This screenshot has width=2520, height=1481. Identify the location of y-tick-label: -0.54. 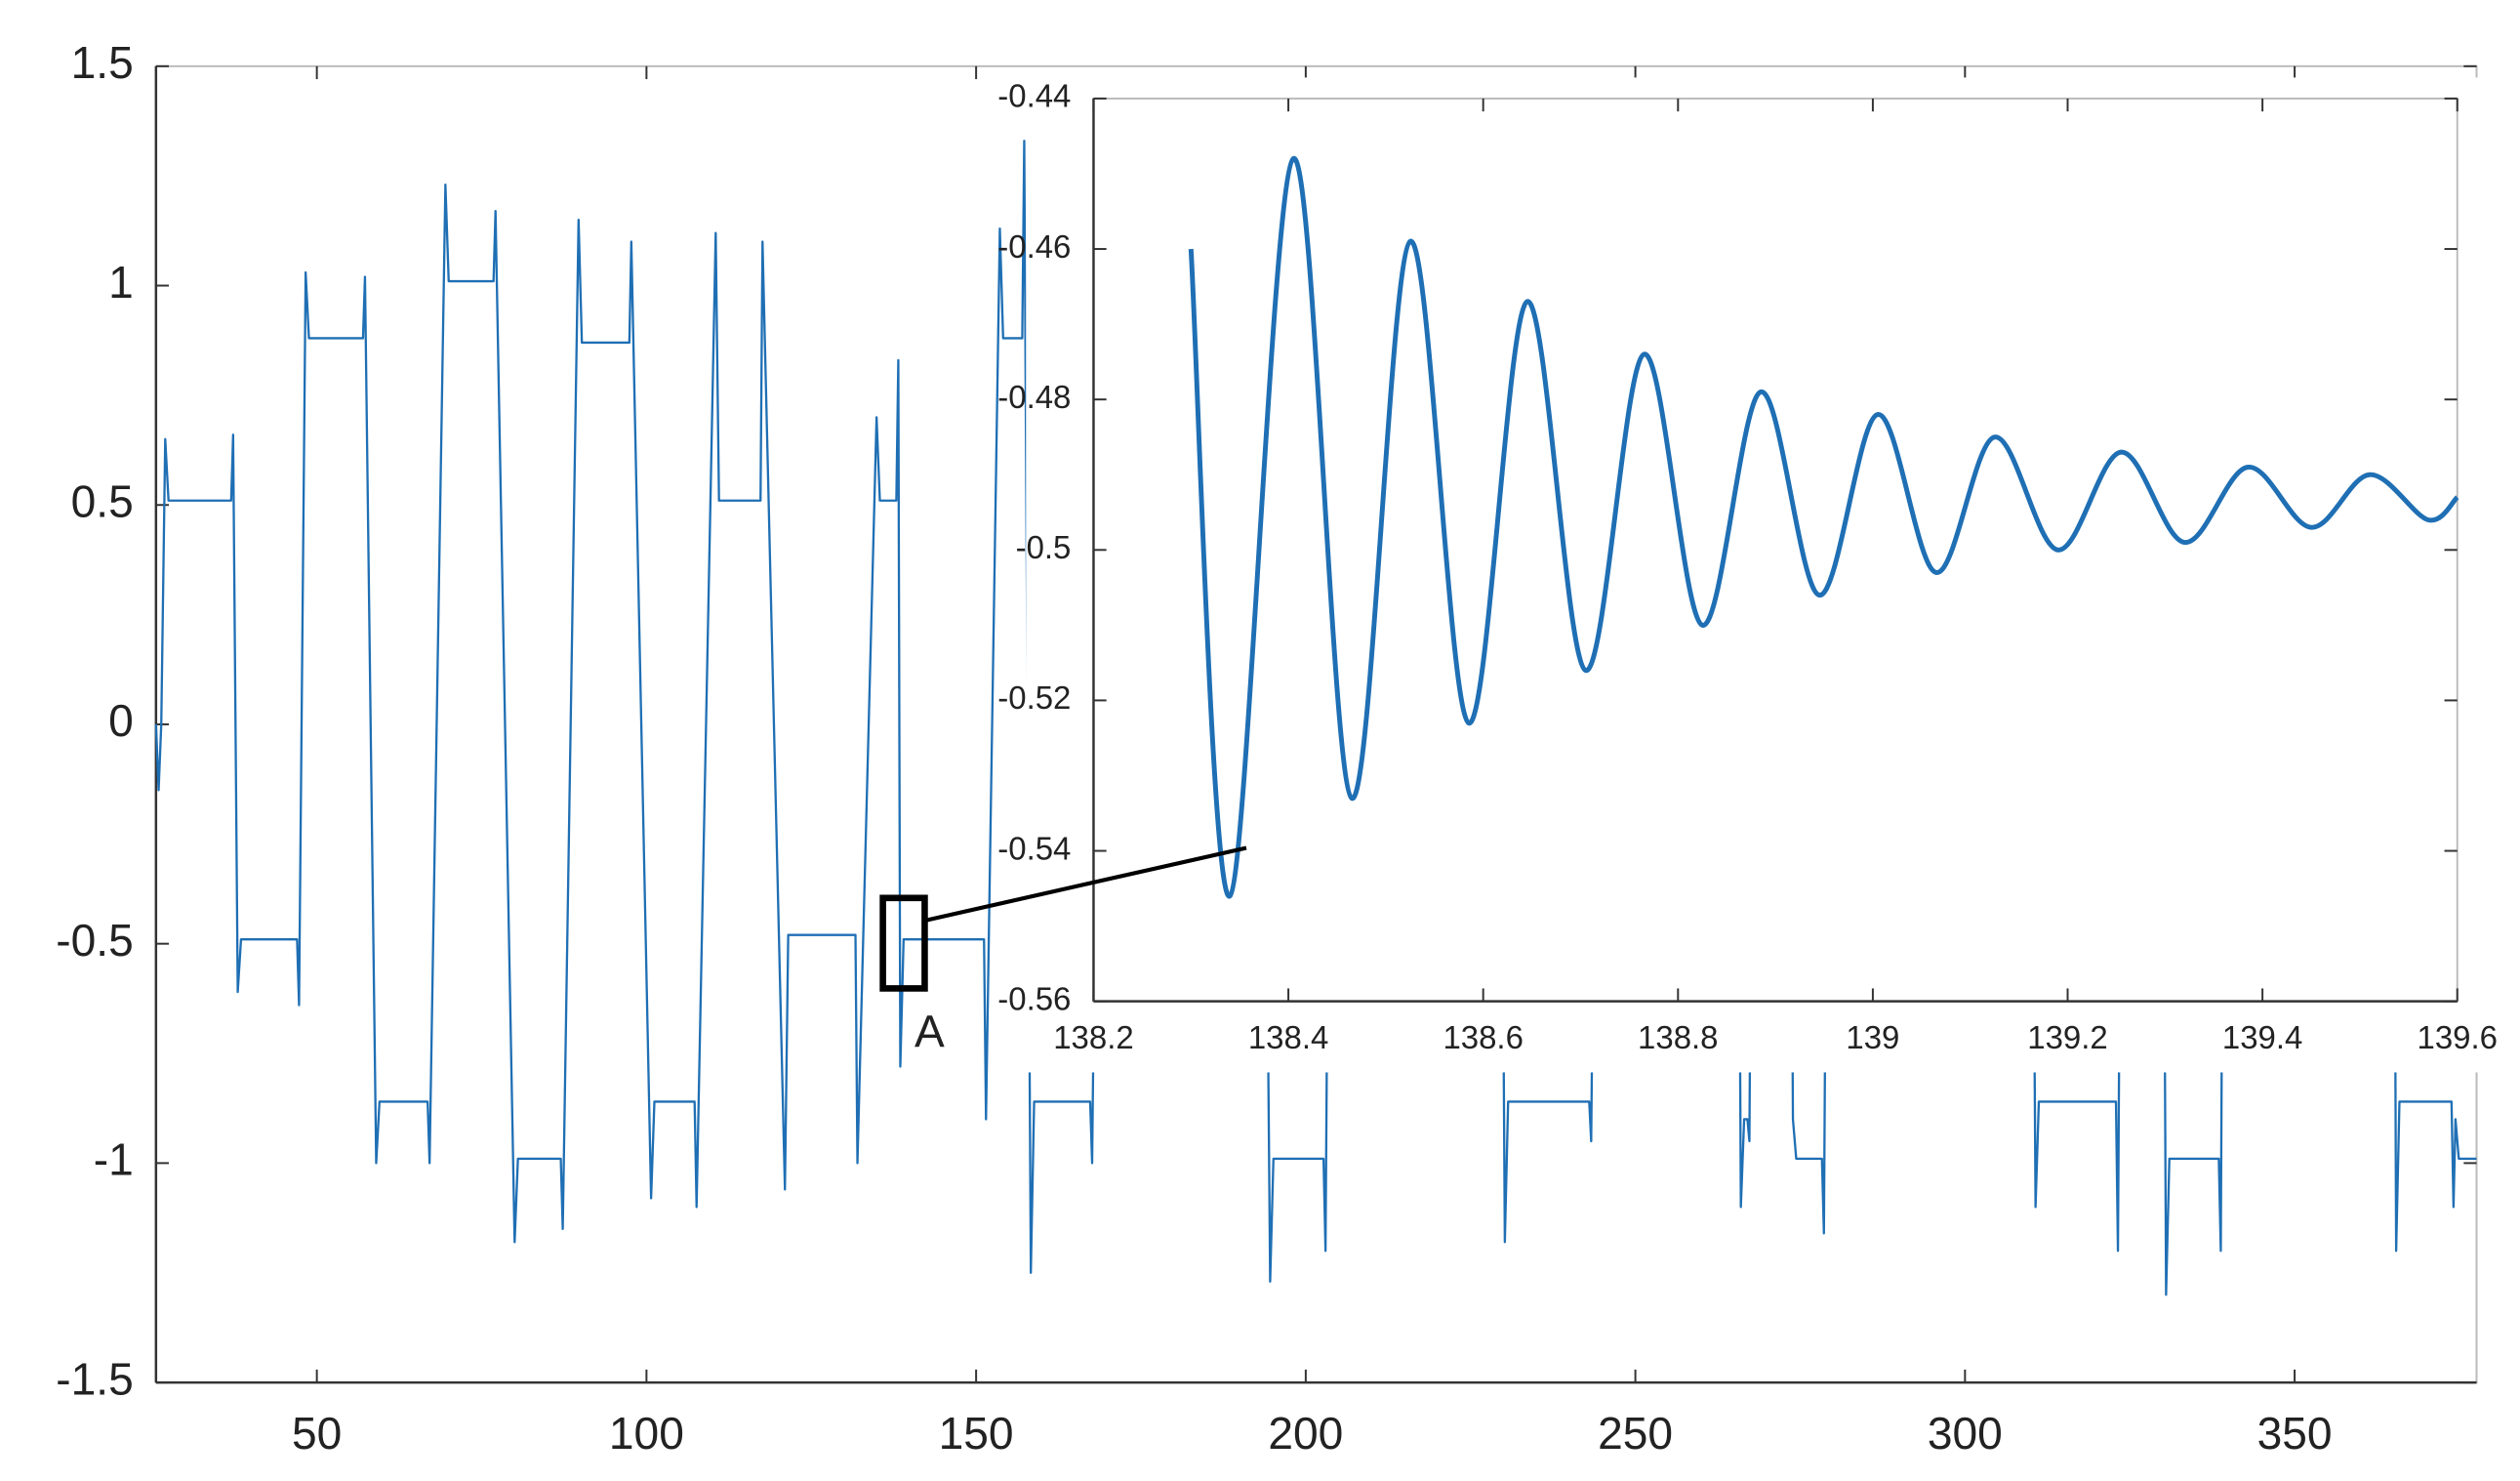
(1034, 848).